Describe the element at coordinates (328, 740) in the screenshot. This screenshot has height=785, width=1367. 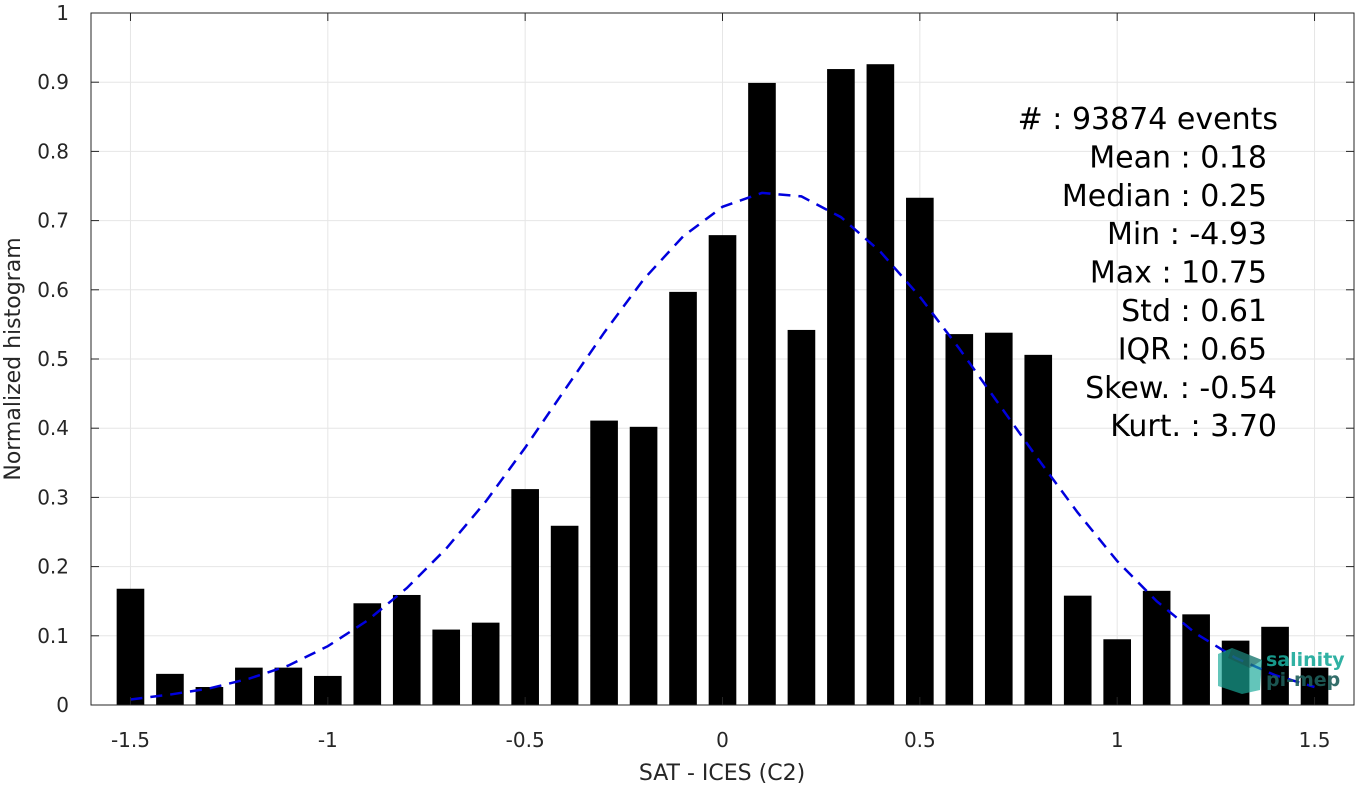
I see `x-tick-label: -1` at that location.